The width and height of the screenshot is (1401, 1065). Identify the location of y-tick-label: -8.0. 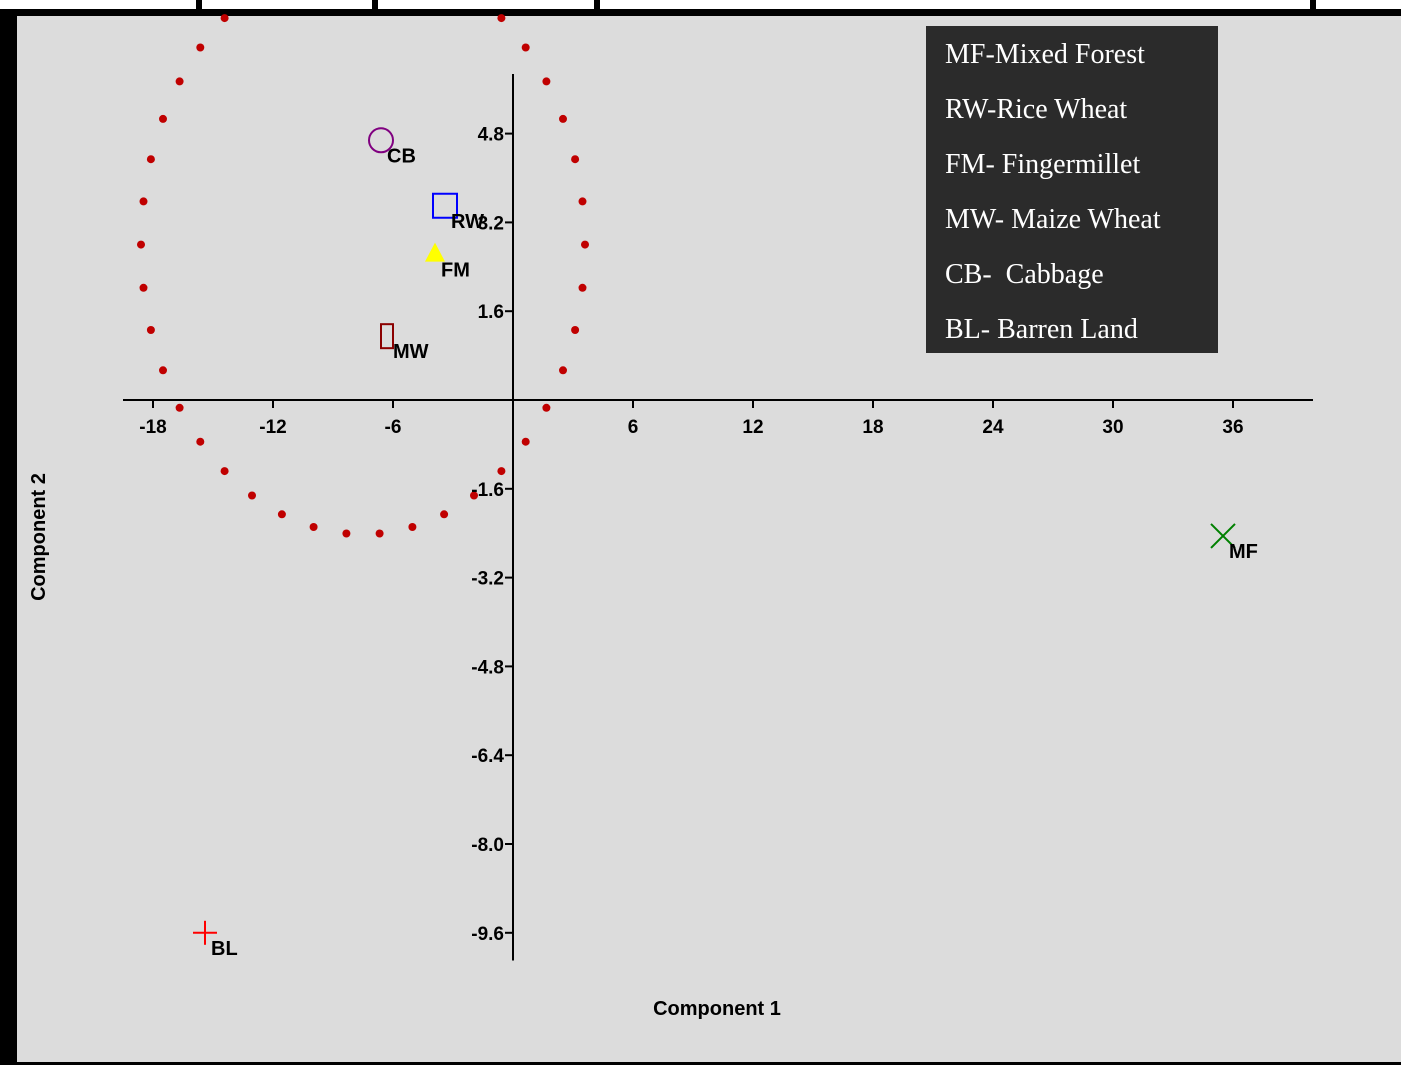
(487, 845).